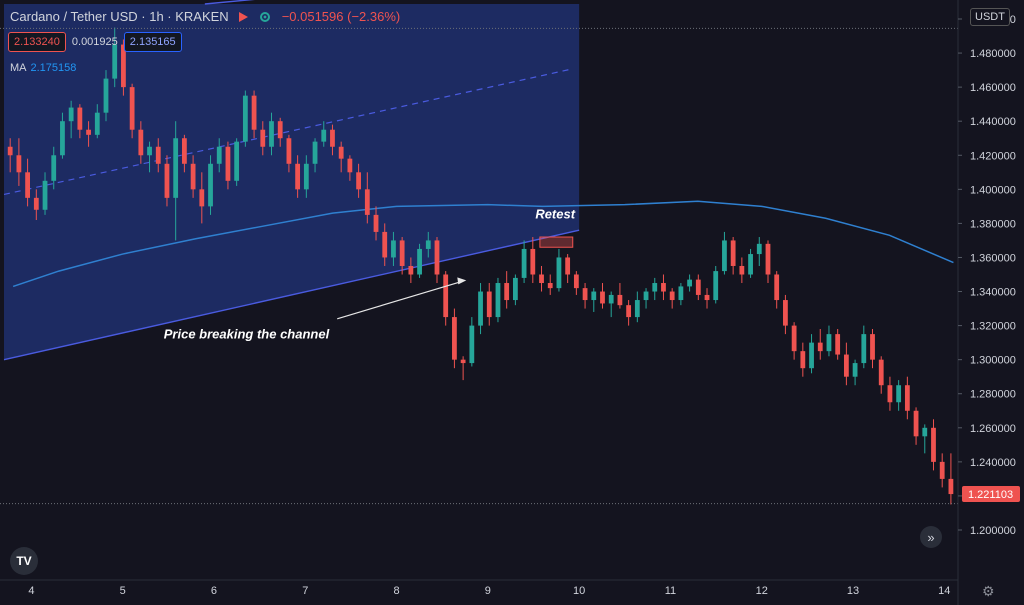  What do you see at coordinates (400, 300) in the screenshot?
I see `breakout-arrow` at bounding box center [400, 300].